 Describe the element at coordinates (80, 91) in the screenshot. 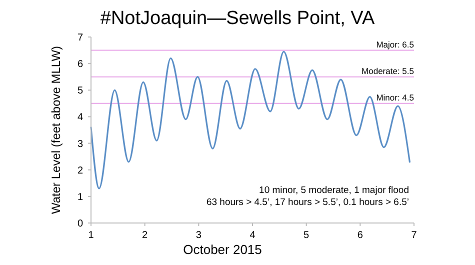

I see `y-tick-label: 5` at that location.